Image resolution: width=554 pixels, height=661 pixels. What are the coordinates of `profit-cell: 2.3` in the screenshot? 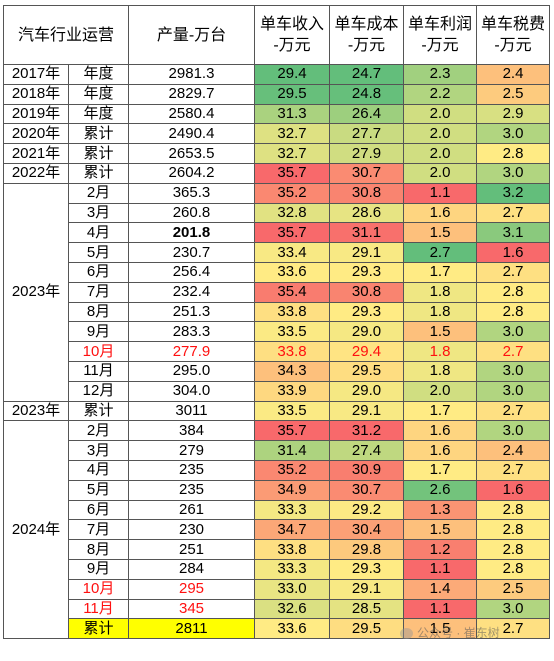 It's located at (440, 74).